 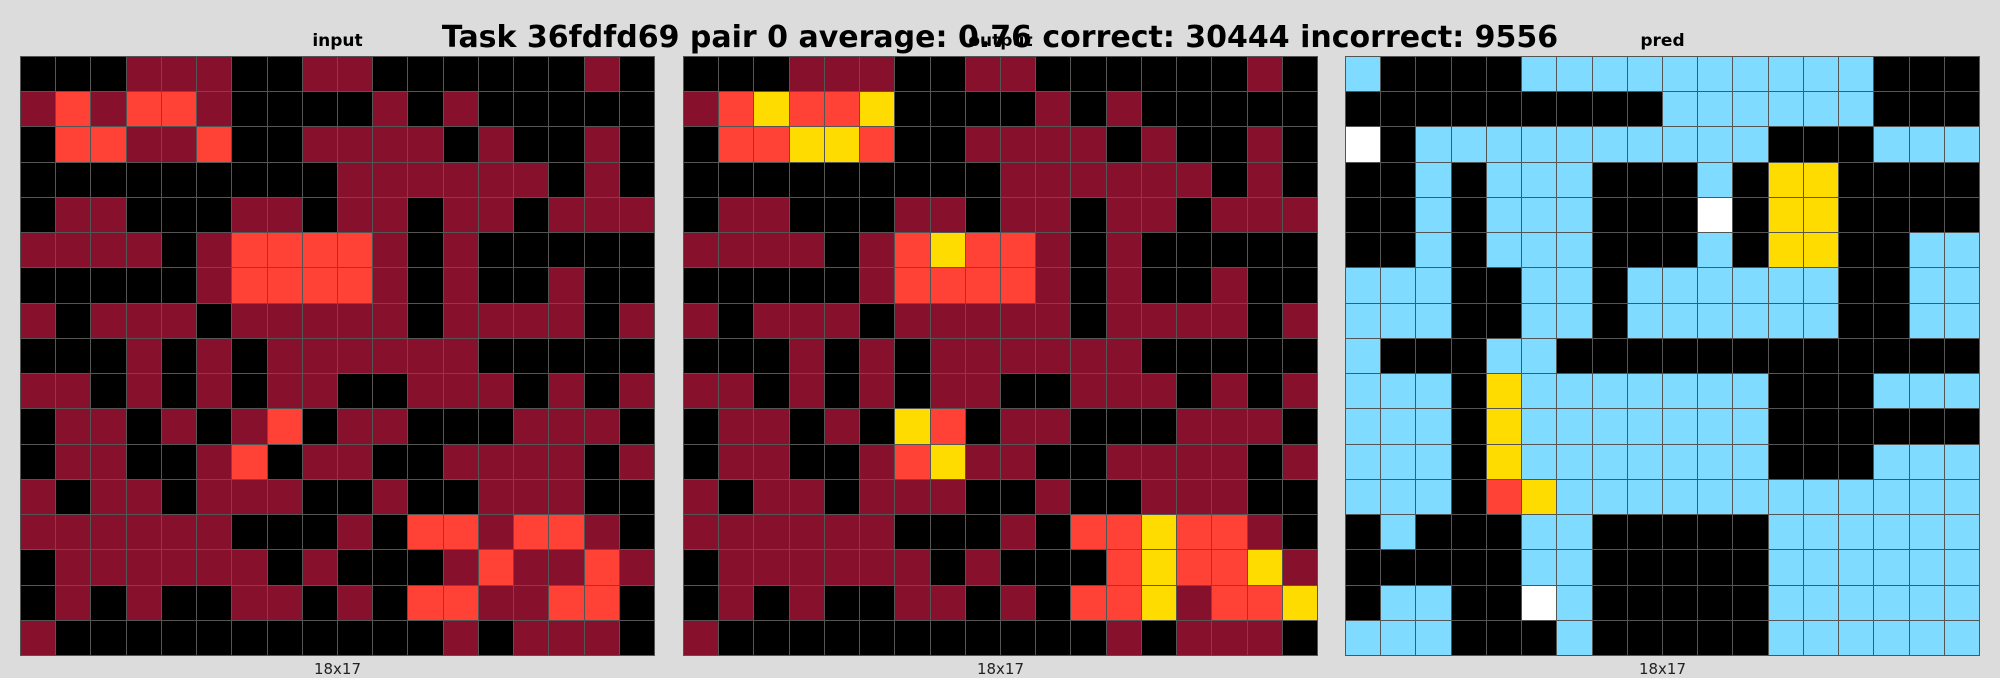 What do you see at coordinates (1662, 669) in the screenshot?
I see `pred-dims-label: 18x17` at bounding box center [1662, 669].